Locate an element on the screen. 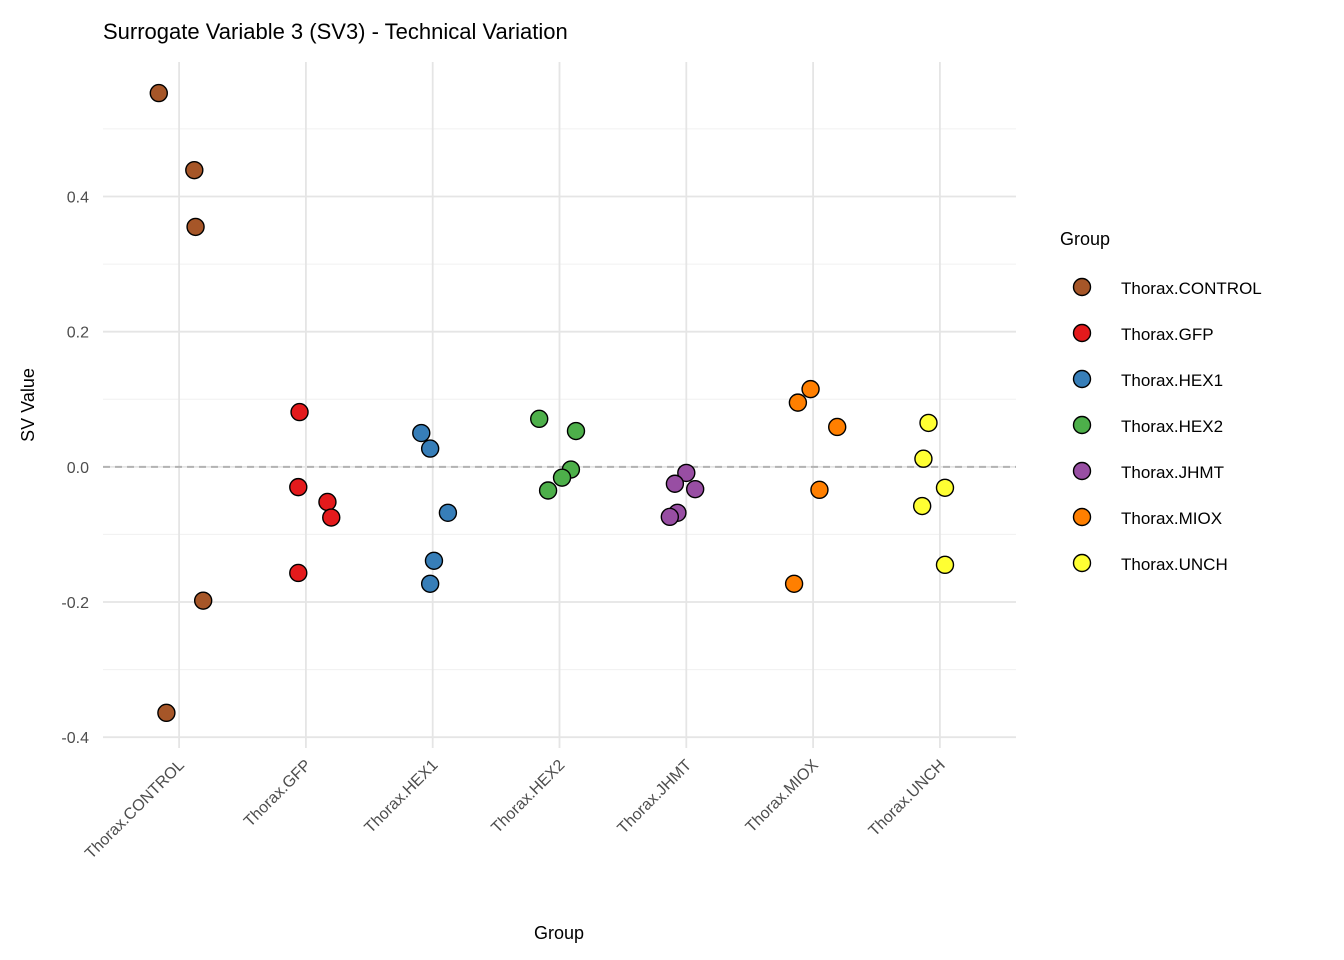  legend-label: Thorax.UNCH is located at coordinates (1174, 564).